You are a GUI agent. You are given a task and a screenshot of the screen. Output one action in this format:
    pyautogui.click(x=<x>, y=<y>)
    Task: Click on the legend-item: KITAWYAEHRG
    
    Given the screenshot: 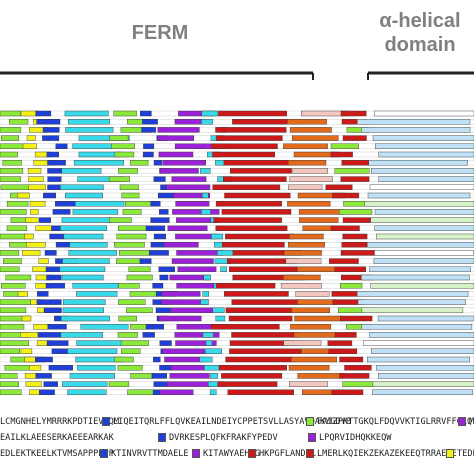 What is the action you would take?
    pyautogui.click(x=226, y=454)
    